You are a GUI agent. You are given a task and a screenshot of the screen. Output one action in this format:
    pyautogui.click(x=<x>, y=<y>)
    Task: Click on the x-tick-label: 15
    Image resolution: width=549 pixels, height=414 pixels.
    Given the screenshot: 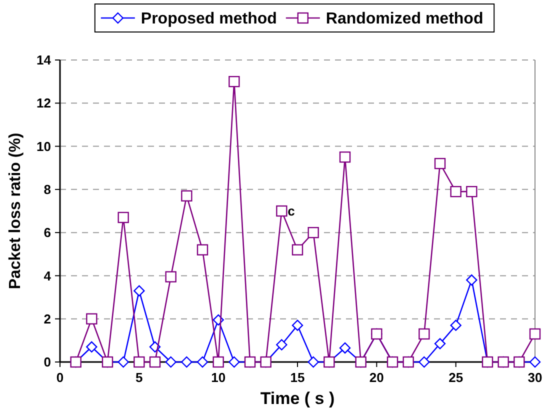 What is the action you would take?
    pyautogui.click(x=297, y=377)
    